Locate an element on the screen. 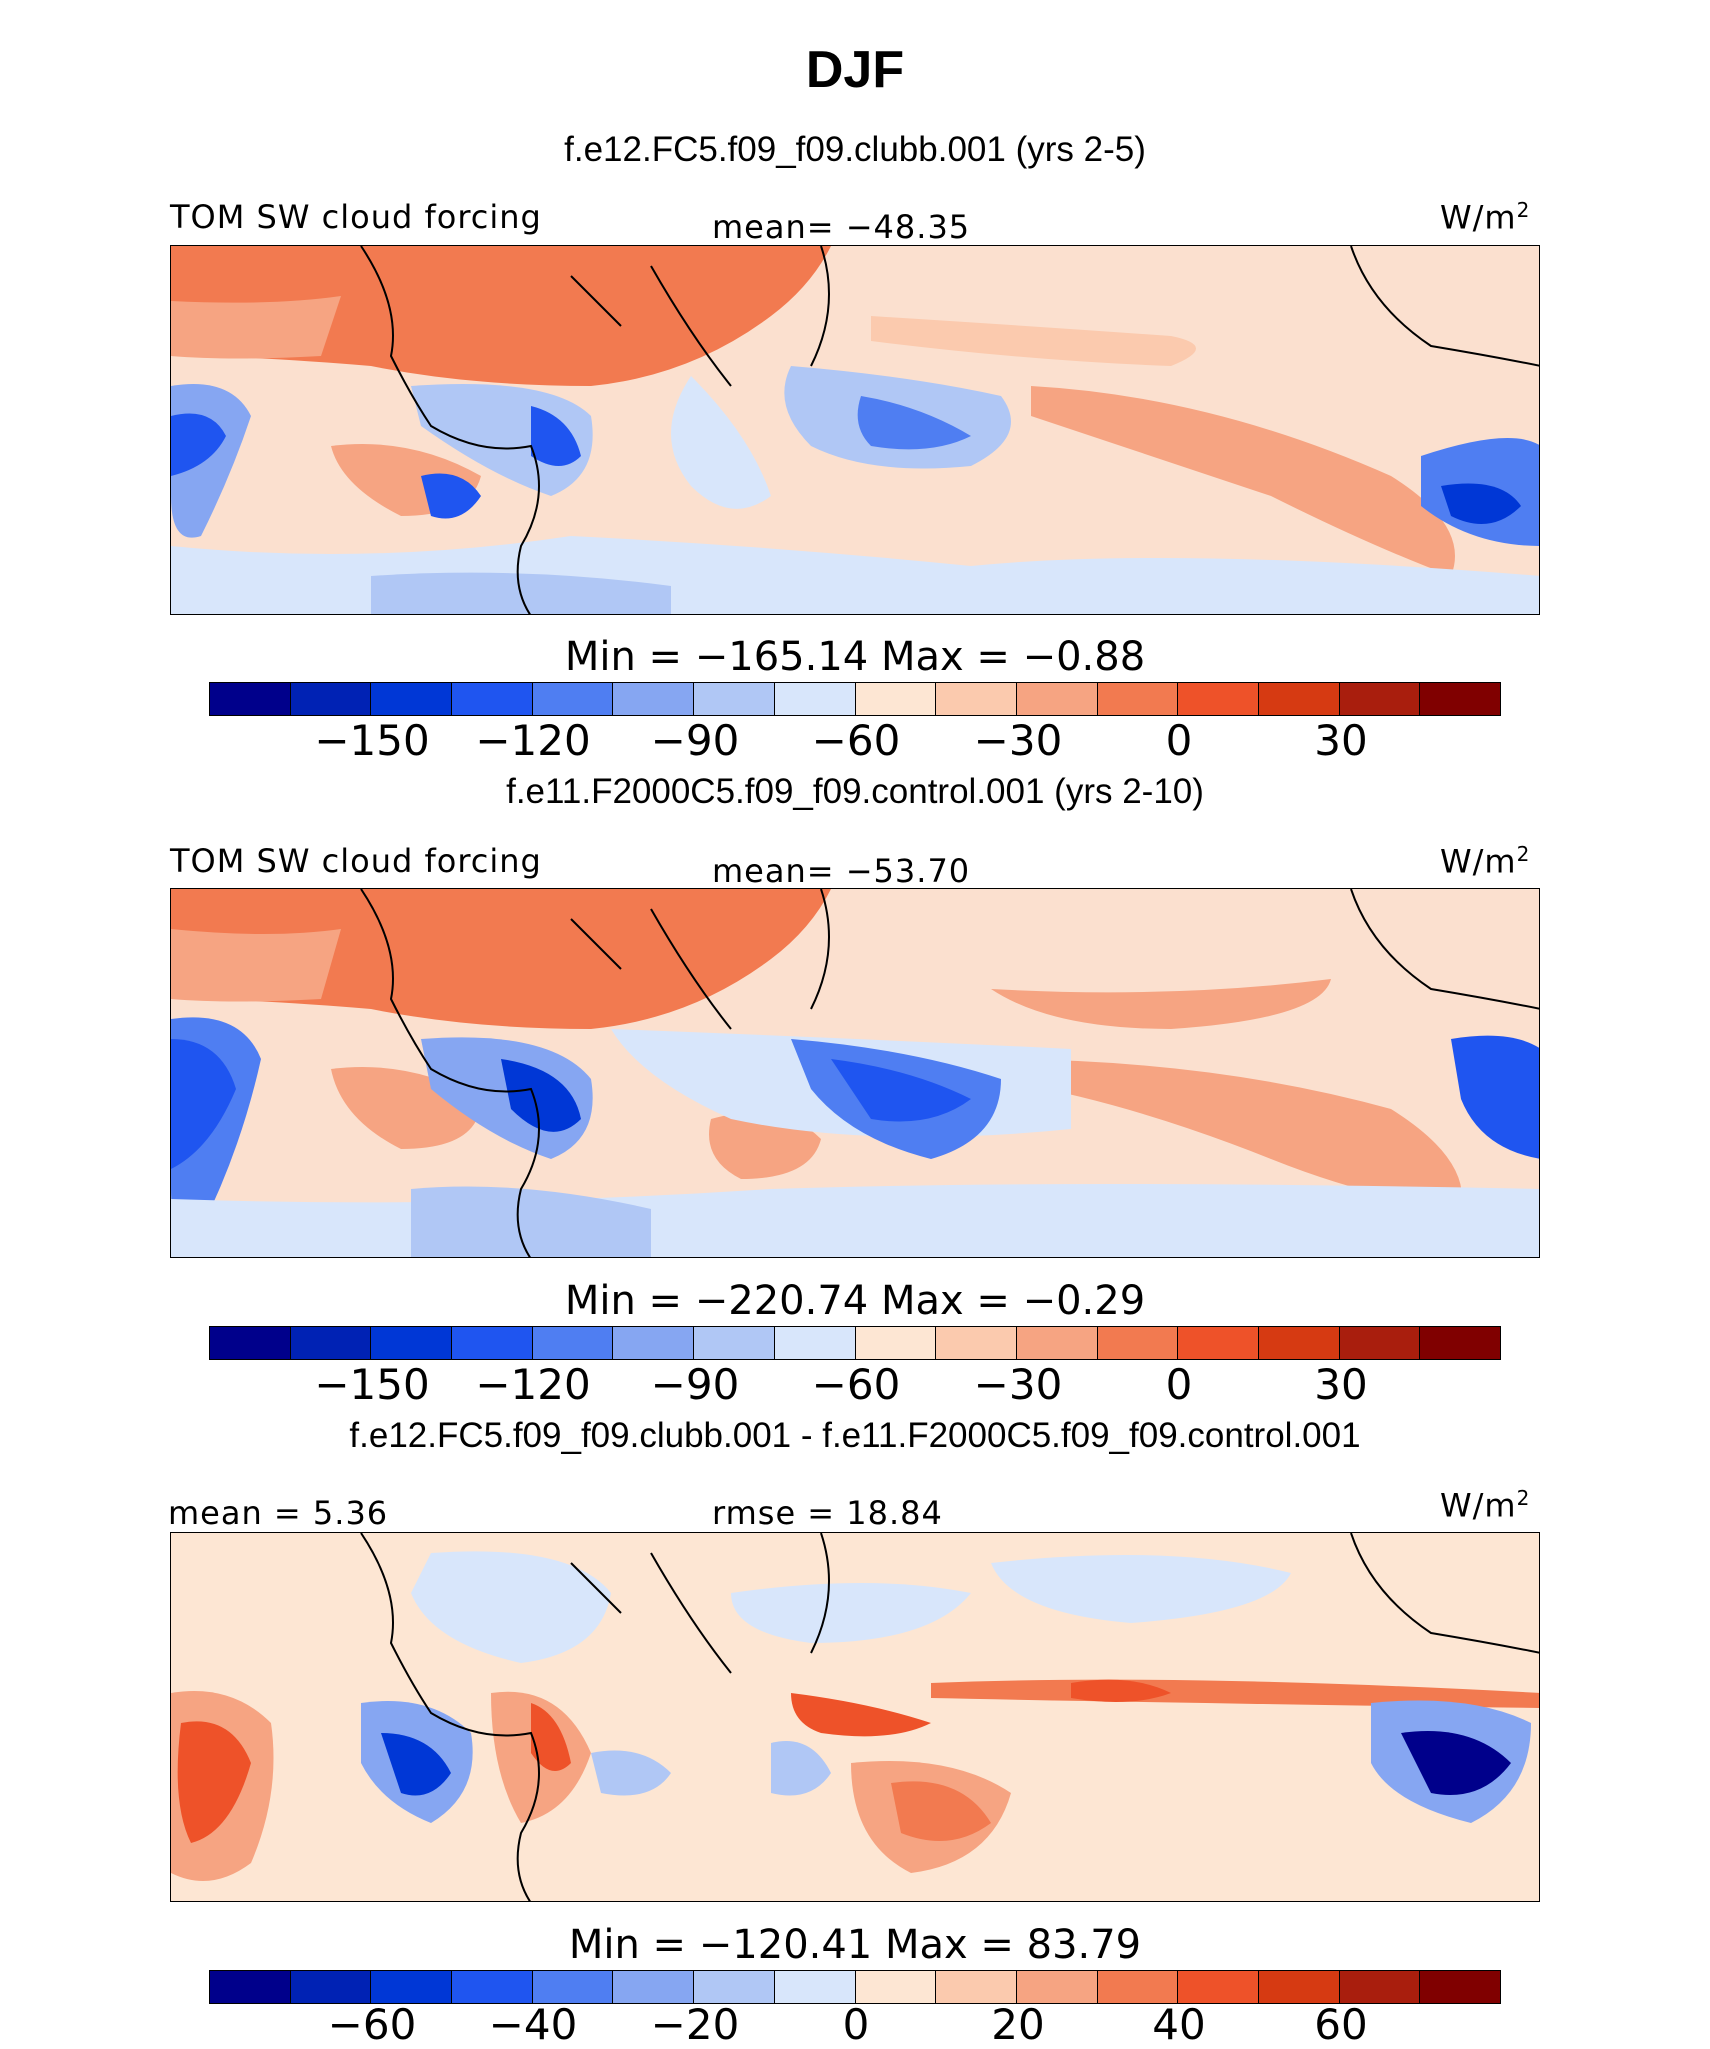 The height and width of the screenshot is (2049, 1710). figure-title: DJF is located at coordinates (855, 70).